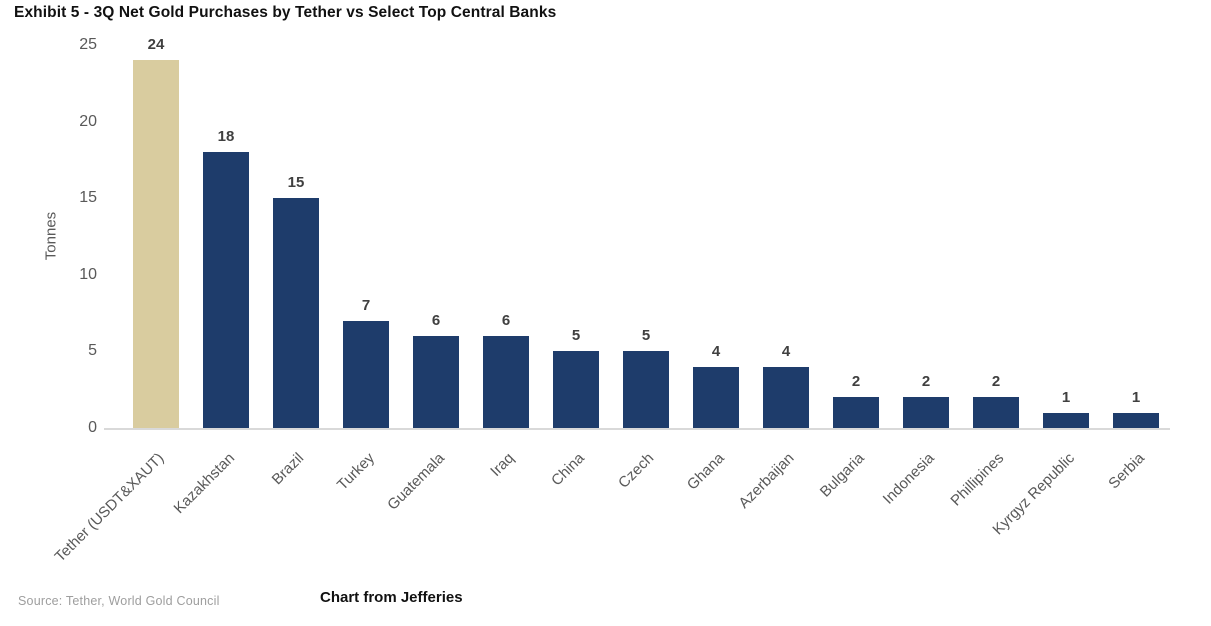 This screenshot has height=626, width=1211. Describe the element at coordinates (567, 469) in the screenshot. I see `x-category-label: China` at that location.